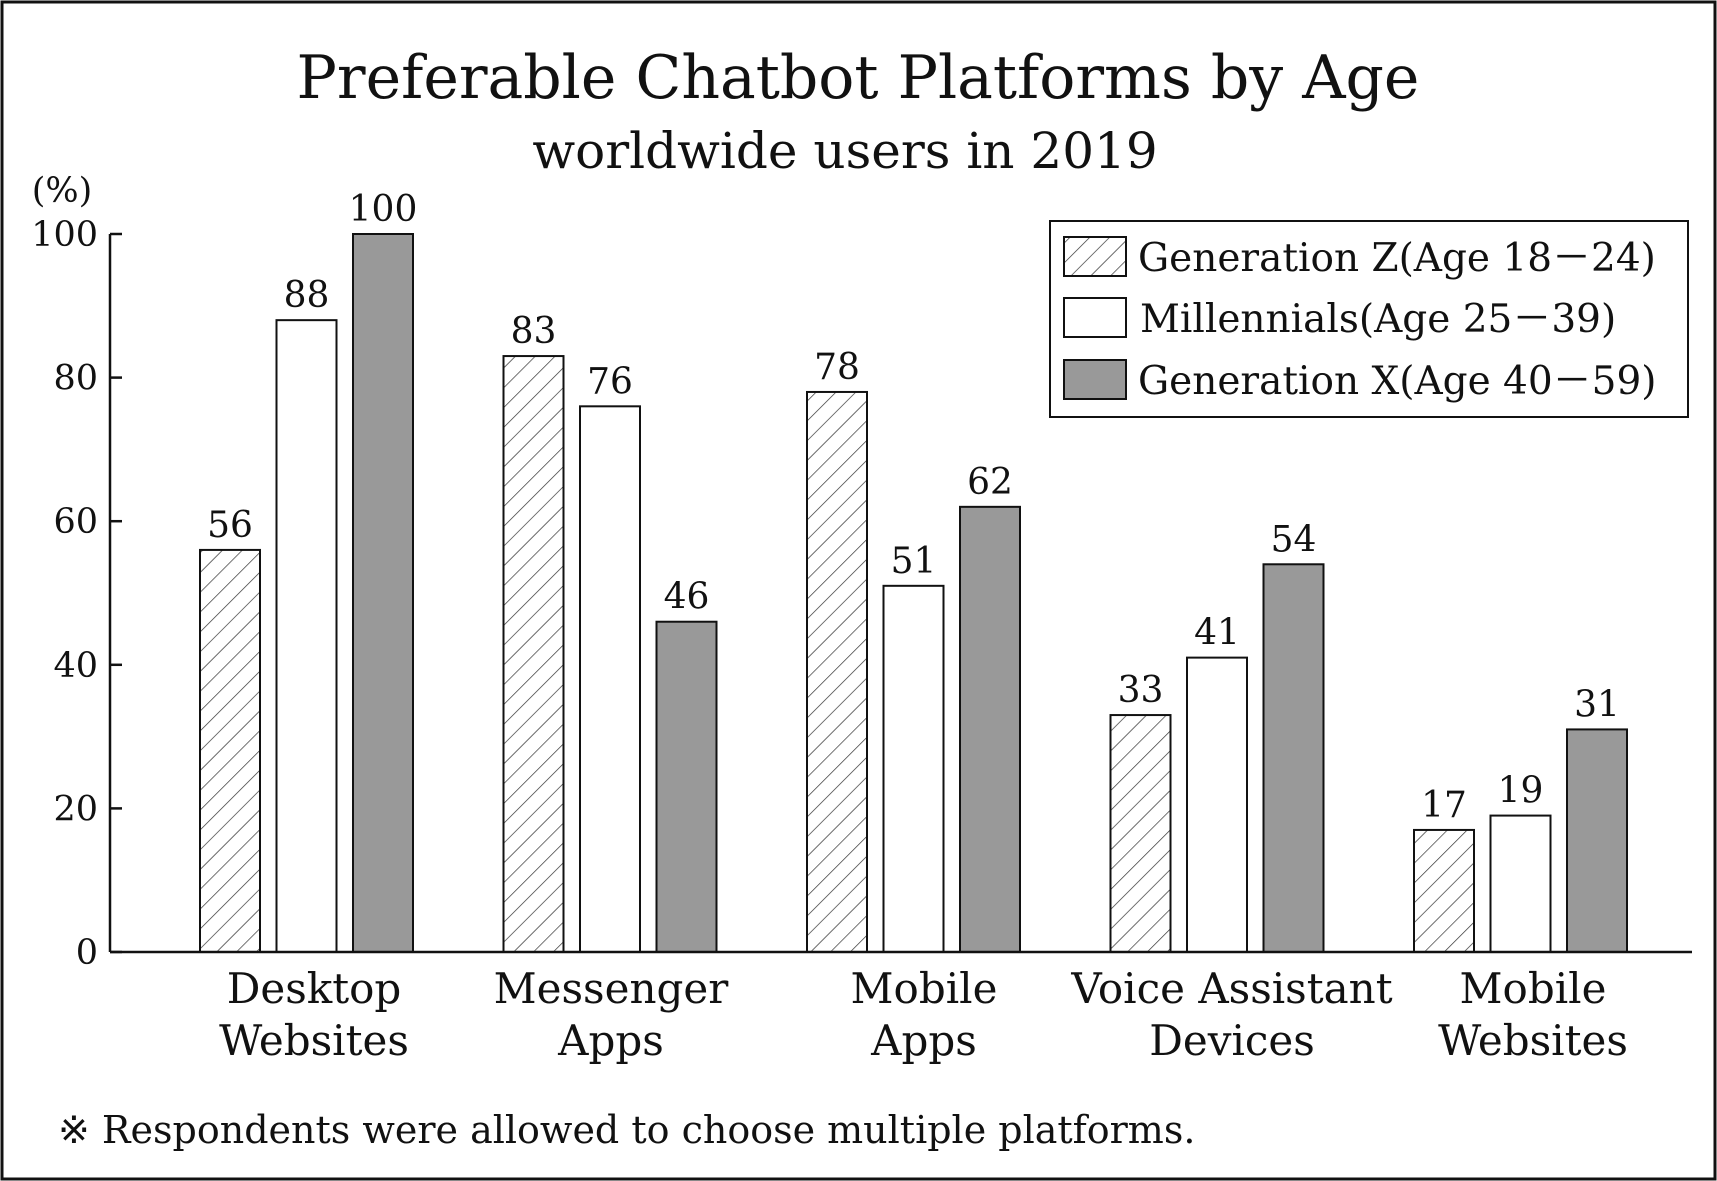  Describe the element at coordinates (75, 666) in the screenshot. I see `y-tick-label: 40` at that location.